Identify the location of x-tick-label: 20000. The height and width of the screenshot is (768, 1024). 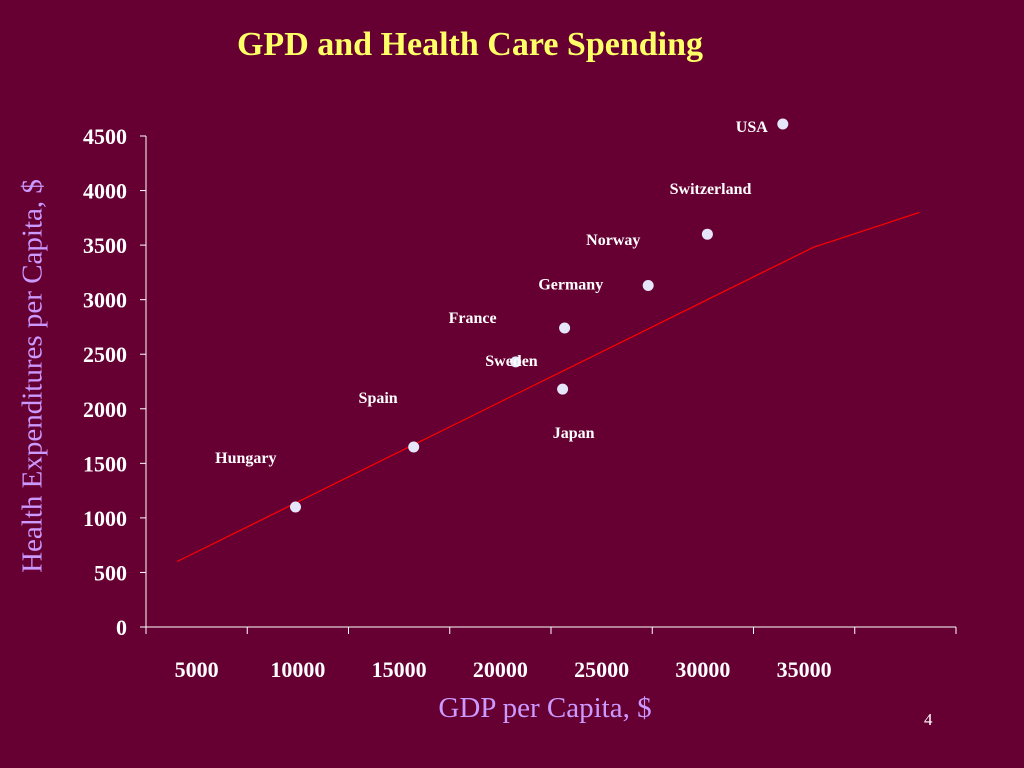
(500, 669).